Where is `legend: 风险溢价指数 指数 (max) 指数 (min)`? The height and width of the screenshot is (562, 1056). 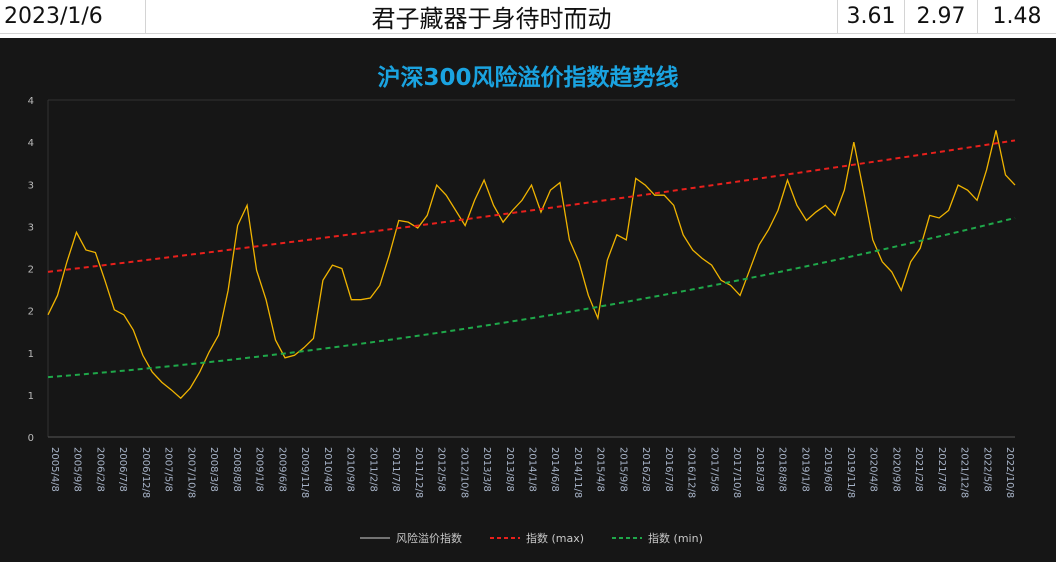 legend: 风险溢价指数 指数 (max) 指数 (min) is located at coordinates (531, 538).